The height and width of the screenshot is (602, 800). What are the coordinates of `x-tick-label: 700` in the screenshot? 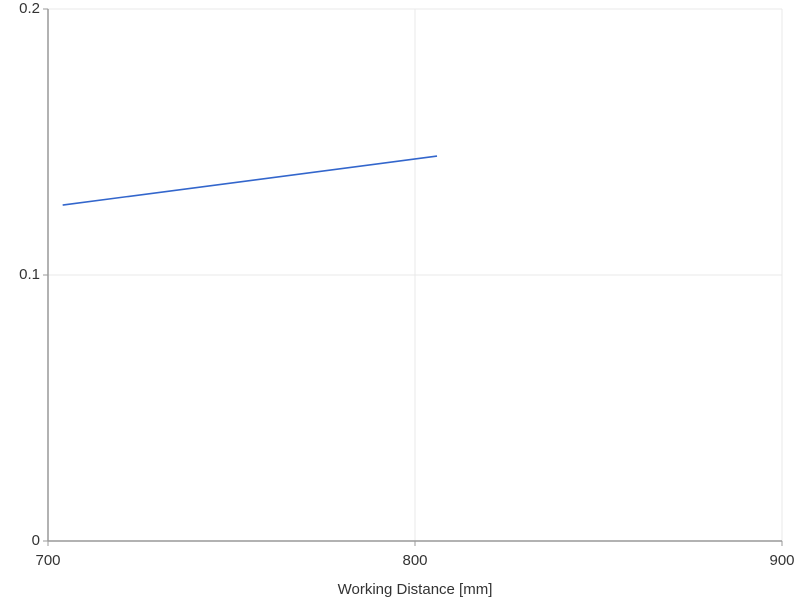 It's located at (47, 560).